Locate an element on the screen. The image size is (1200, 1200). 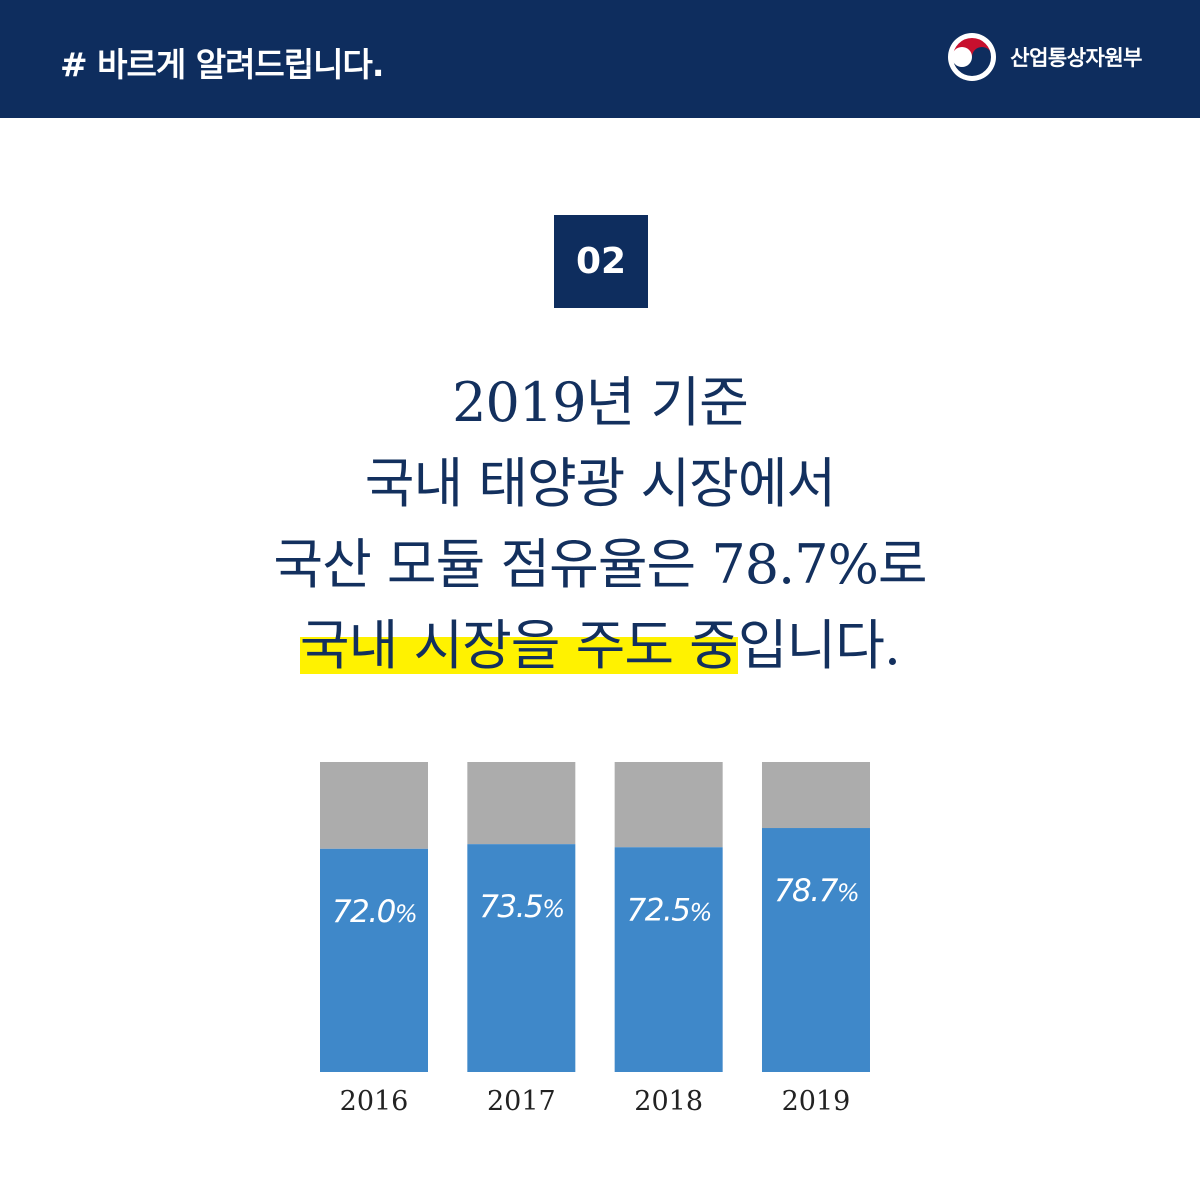
bar-value-label-2019: 78.7% is located at coordinates (816, 891).